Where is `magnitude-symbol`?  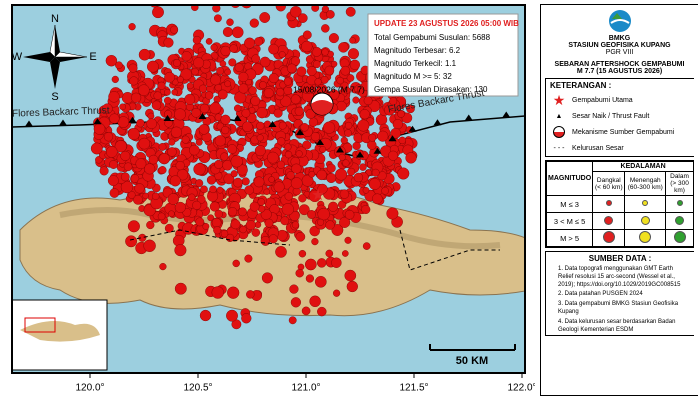 magnitude-symbol is located at coordinates (645, 237).